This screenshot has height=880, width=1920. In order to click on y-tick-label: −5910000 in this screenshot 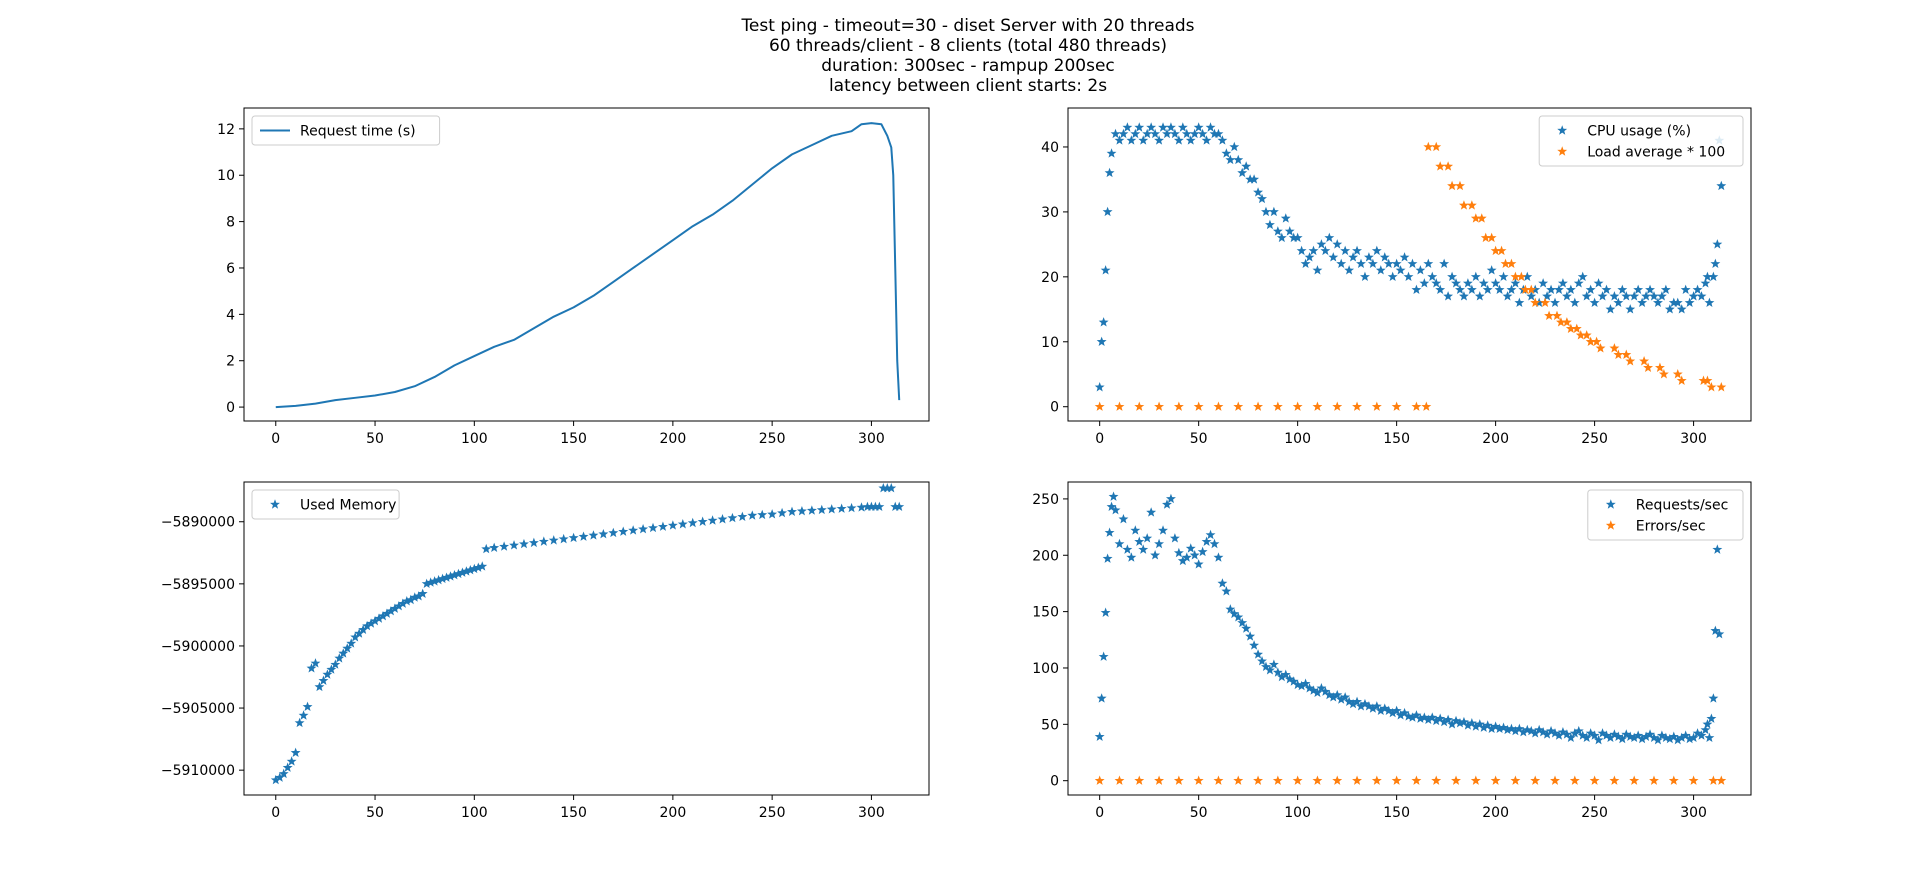, I will do `click(198, 771)`.